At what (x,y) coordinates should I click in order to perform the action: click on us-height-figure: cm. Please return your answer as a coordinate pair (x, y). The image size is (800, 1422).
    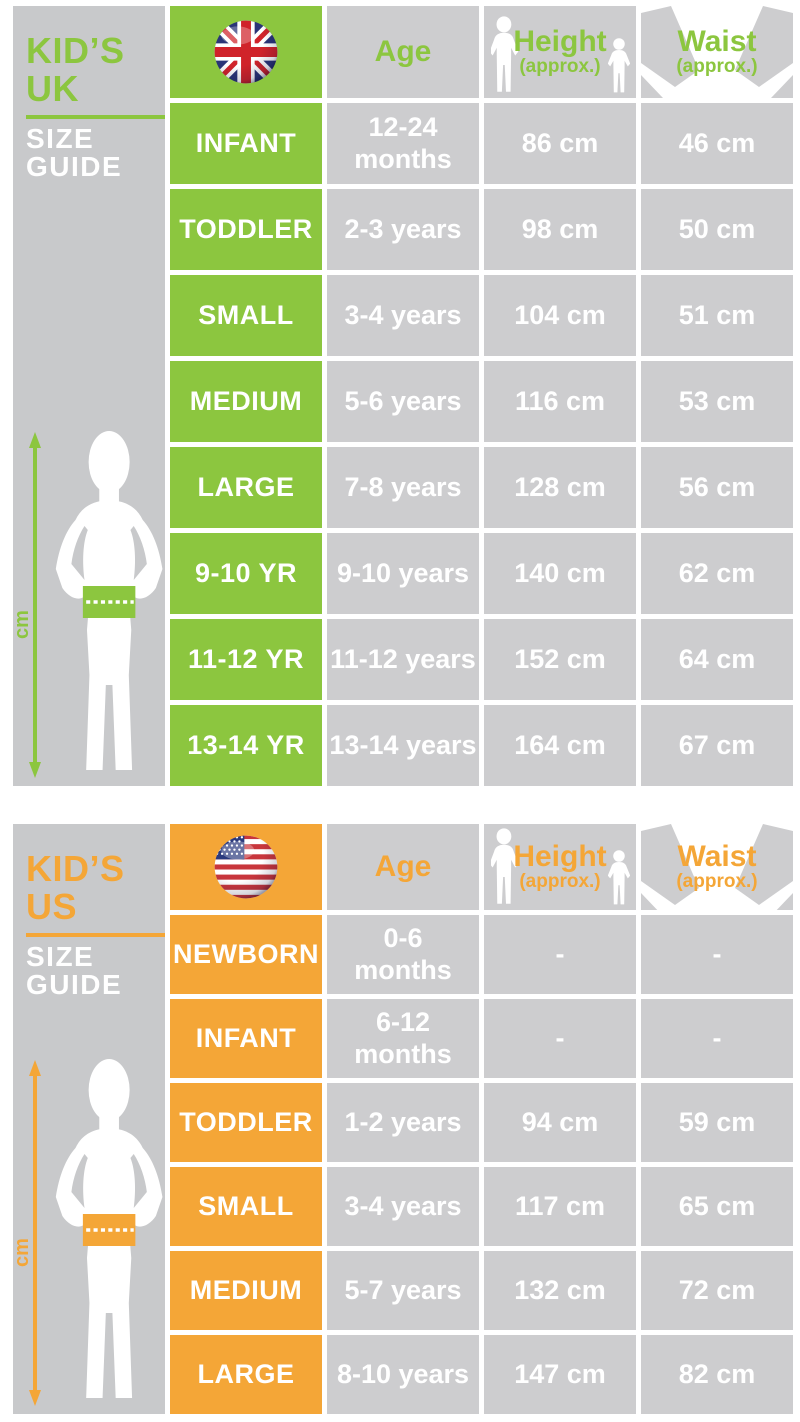
    Looking at the image, I should click on (89, 1233).